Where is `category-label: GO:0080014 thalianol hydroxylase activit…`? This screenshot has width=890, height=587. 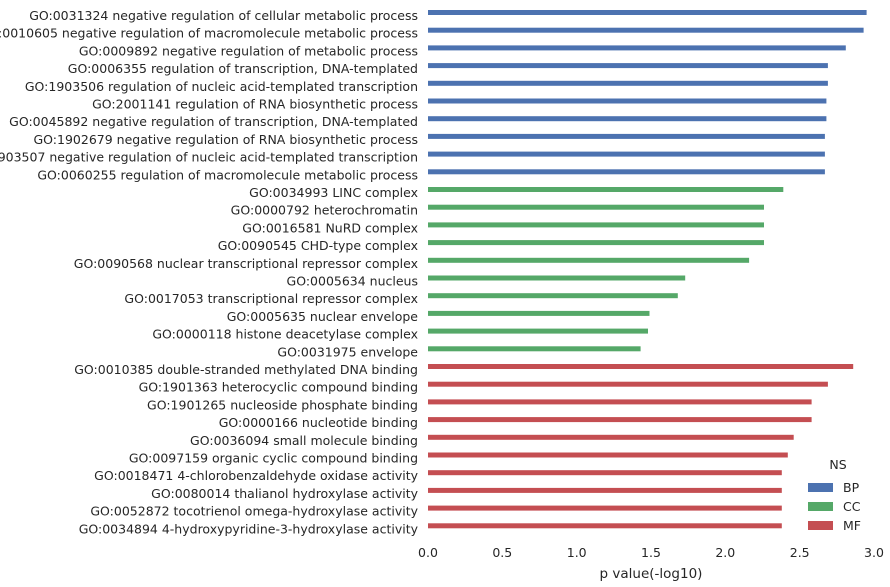
category-label: GO:0080014 thalianol hydroxylase activit… is located at coordinates (284, 493).